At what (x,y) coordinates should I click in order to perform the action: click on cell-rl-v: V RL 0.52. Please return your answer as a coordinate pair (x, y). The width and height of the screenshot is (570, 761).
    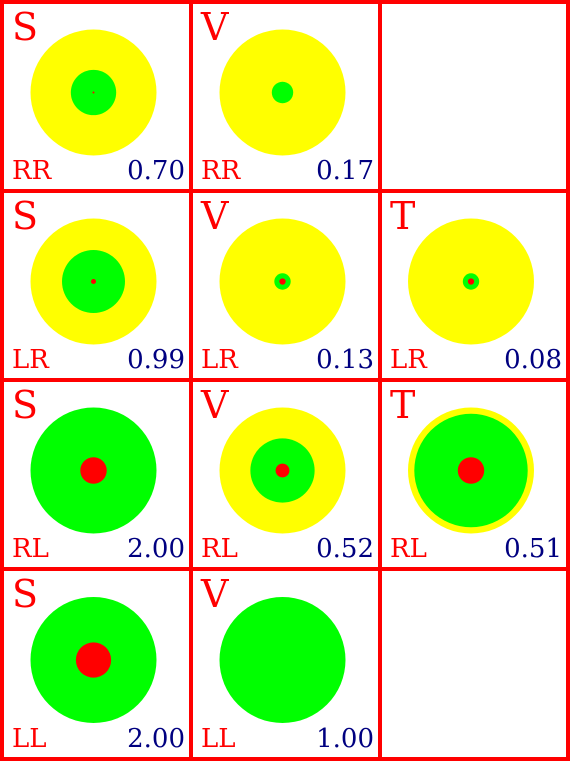
    Looking at the image, I should click on (285, 474).